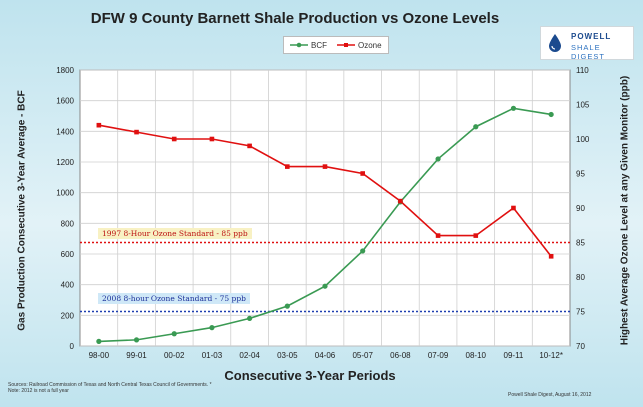 This screenshot has width=643, height=407. I want to click on y-left-tick-label: 600, so click(68, 254).